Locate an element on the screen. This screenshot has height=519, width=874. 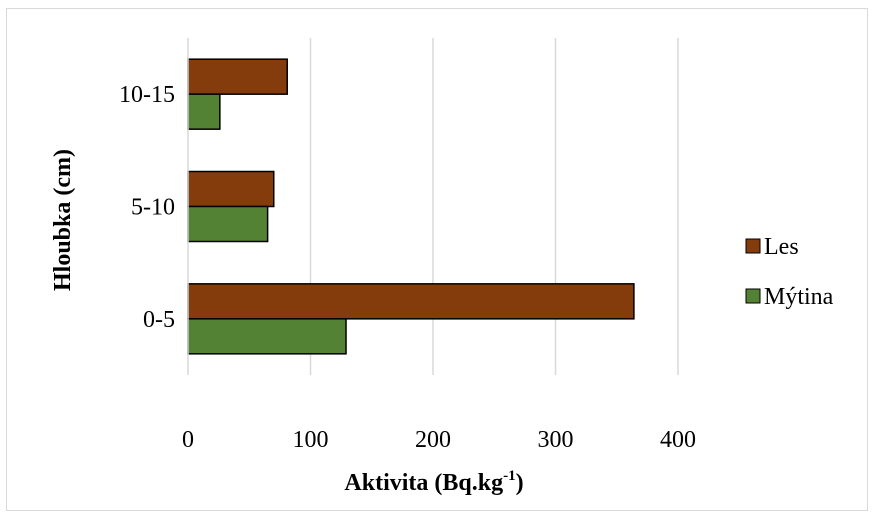
y-tick-label: 10-15 is located at coordinates (147, 95).